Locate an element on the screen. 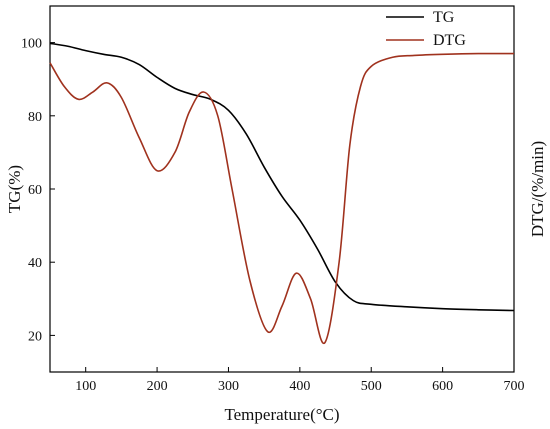  y-tick-label: 100 is located at coordinates (31, 44).